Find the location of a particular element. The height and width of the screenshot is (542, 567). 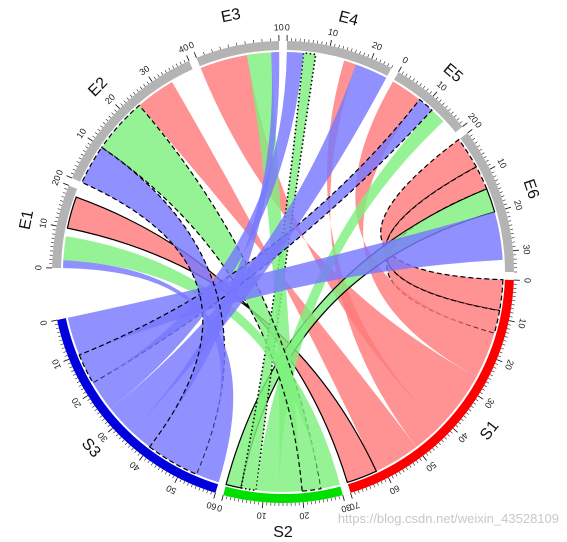

tick-label-s3-50: 50 is located at coordinates (171, 489).